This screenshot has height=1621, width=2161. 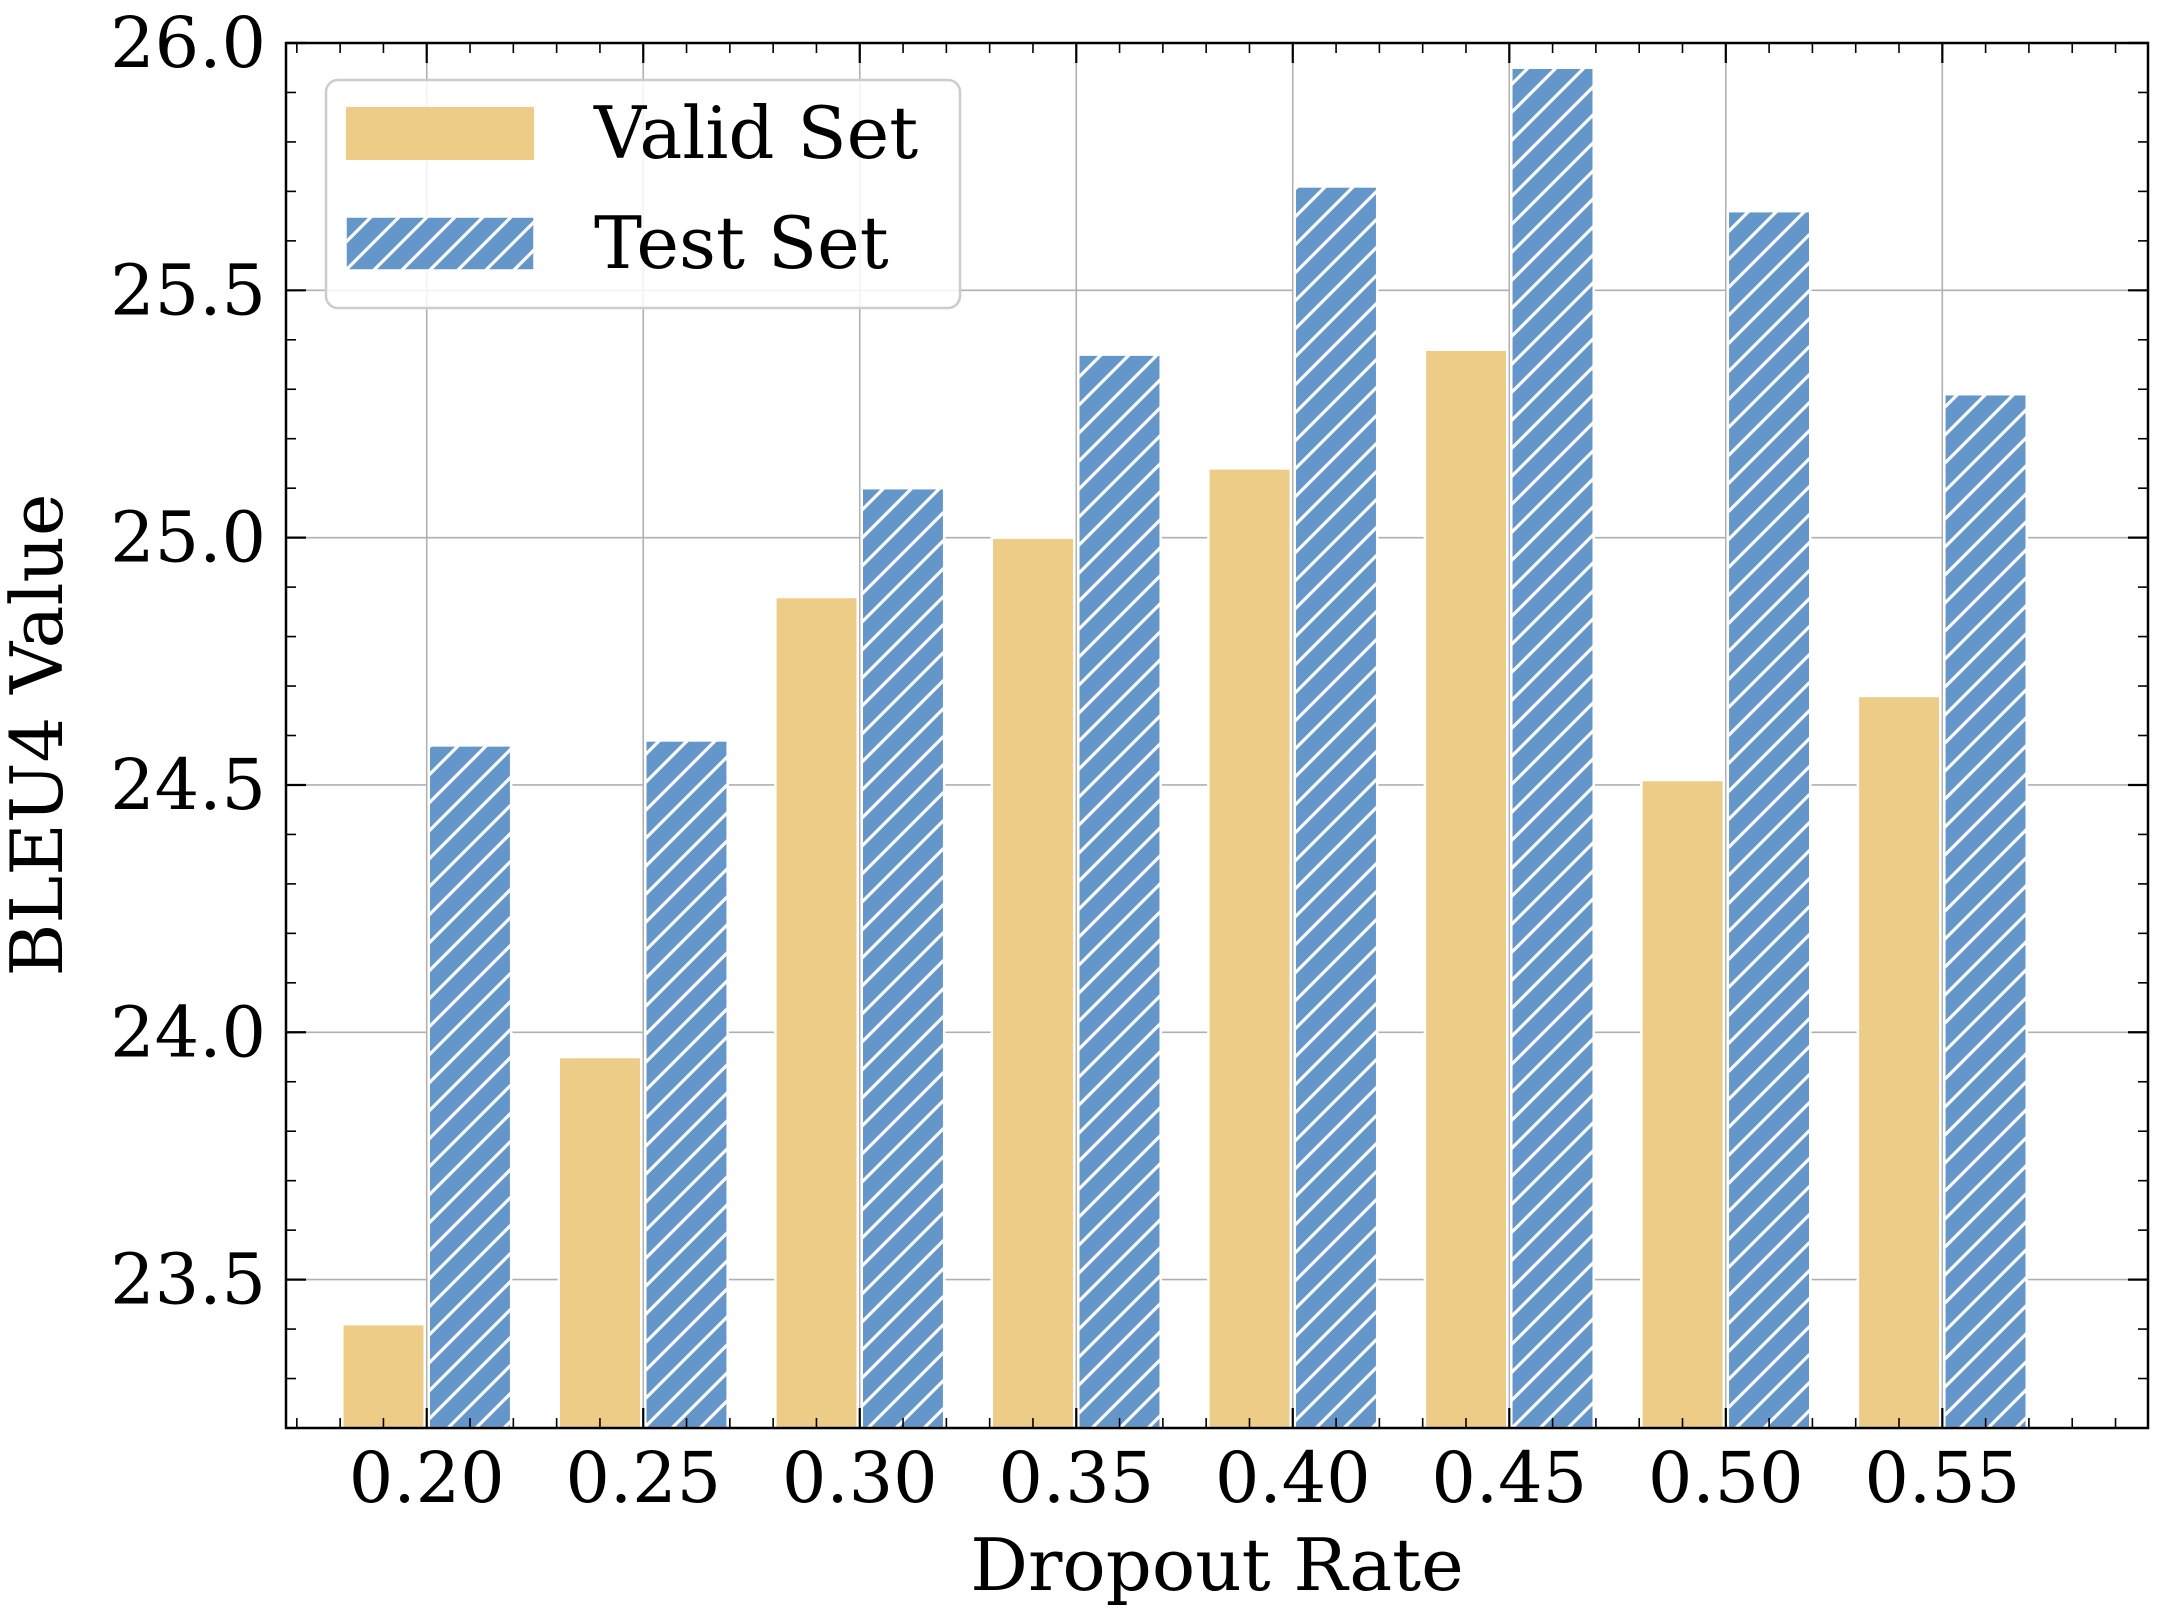 What do you see at coordinates (1942, 1478) in the screenshot?
I see `x-tick-label-0.55: 0.55` at bounding box center [1942, 1478].